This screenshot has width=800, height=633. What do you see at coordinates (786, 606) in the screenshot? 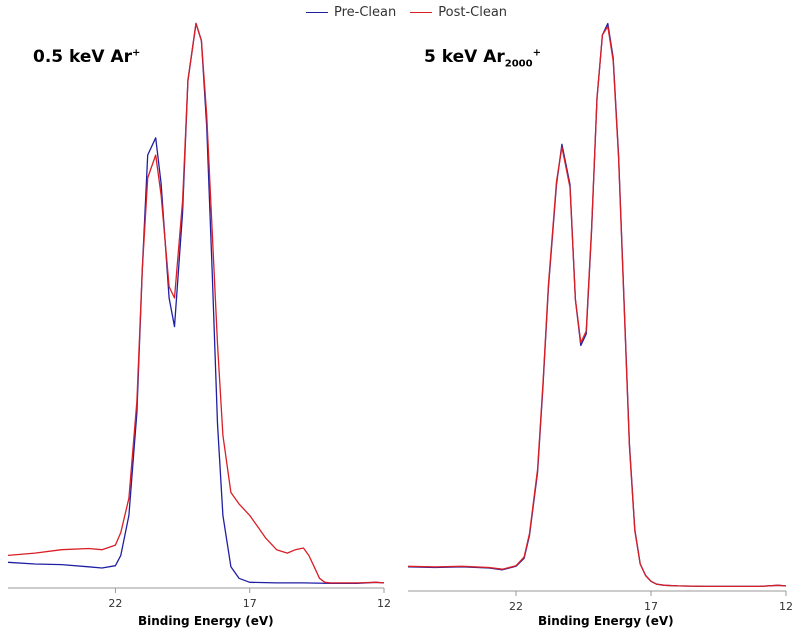
I see `right-x-tick-label: 12` at bounding box center [786, 606].